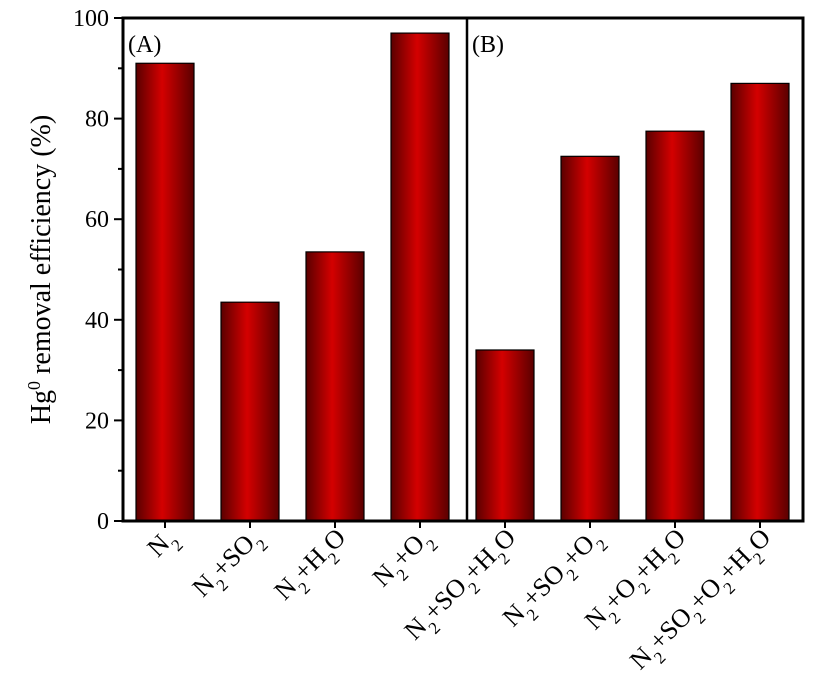 The image size is (824, 700). Describe the element at coordinates (165, 292) in the screenshot. I see `bar-n2` at that location.